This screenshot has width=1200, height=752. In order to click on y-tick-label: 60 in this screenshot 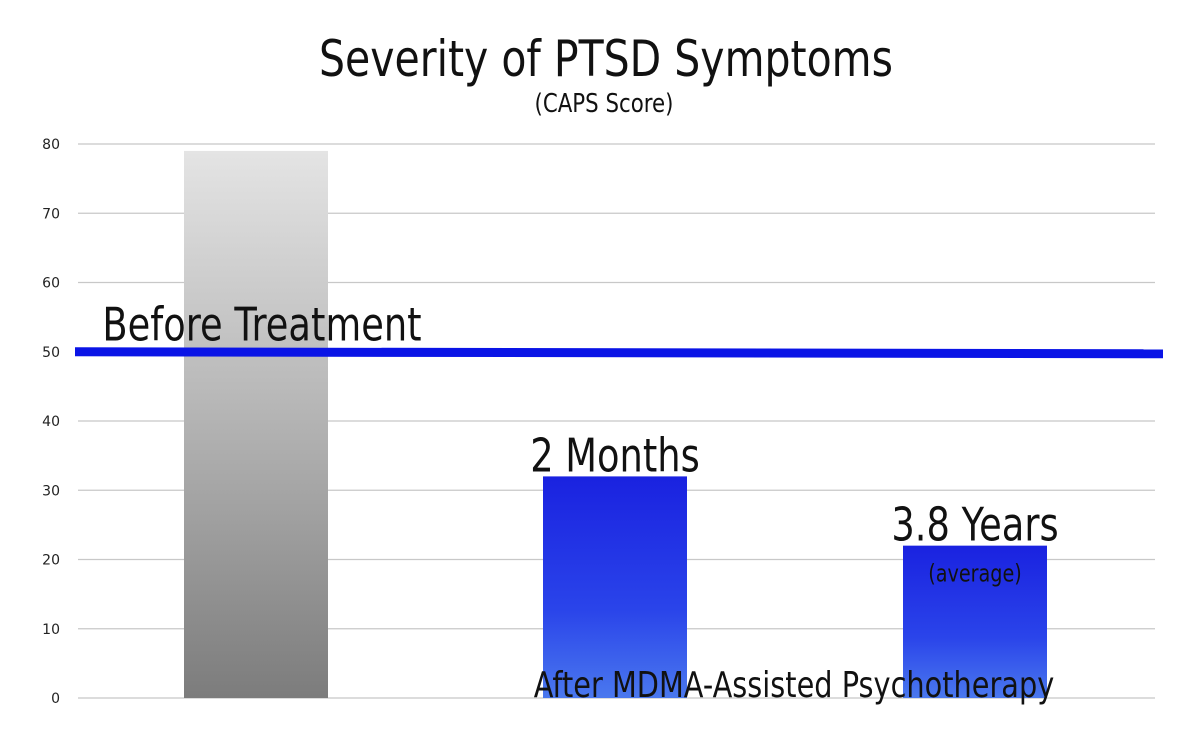, I will do `click(51, 284)`.